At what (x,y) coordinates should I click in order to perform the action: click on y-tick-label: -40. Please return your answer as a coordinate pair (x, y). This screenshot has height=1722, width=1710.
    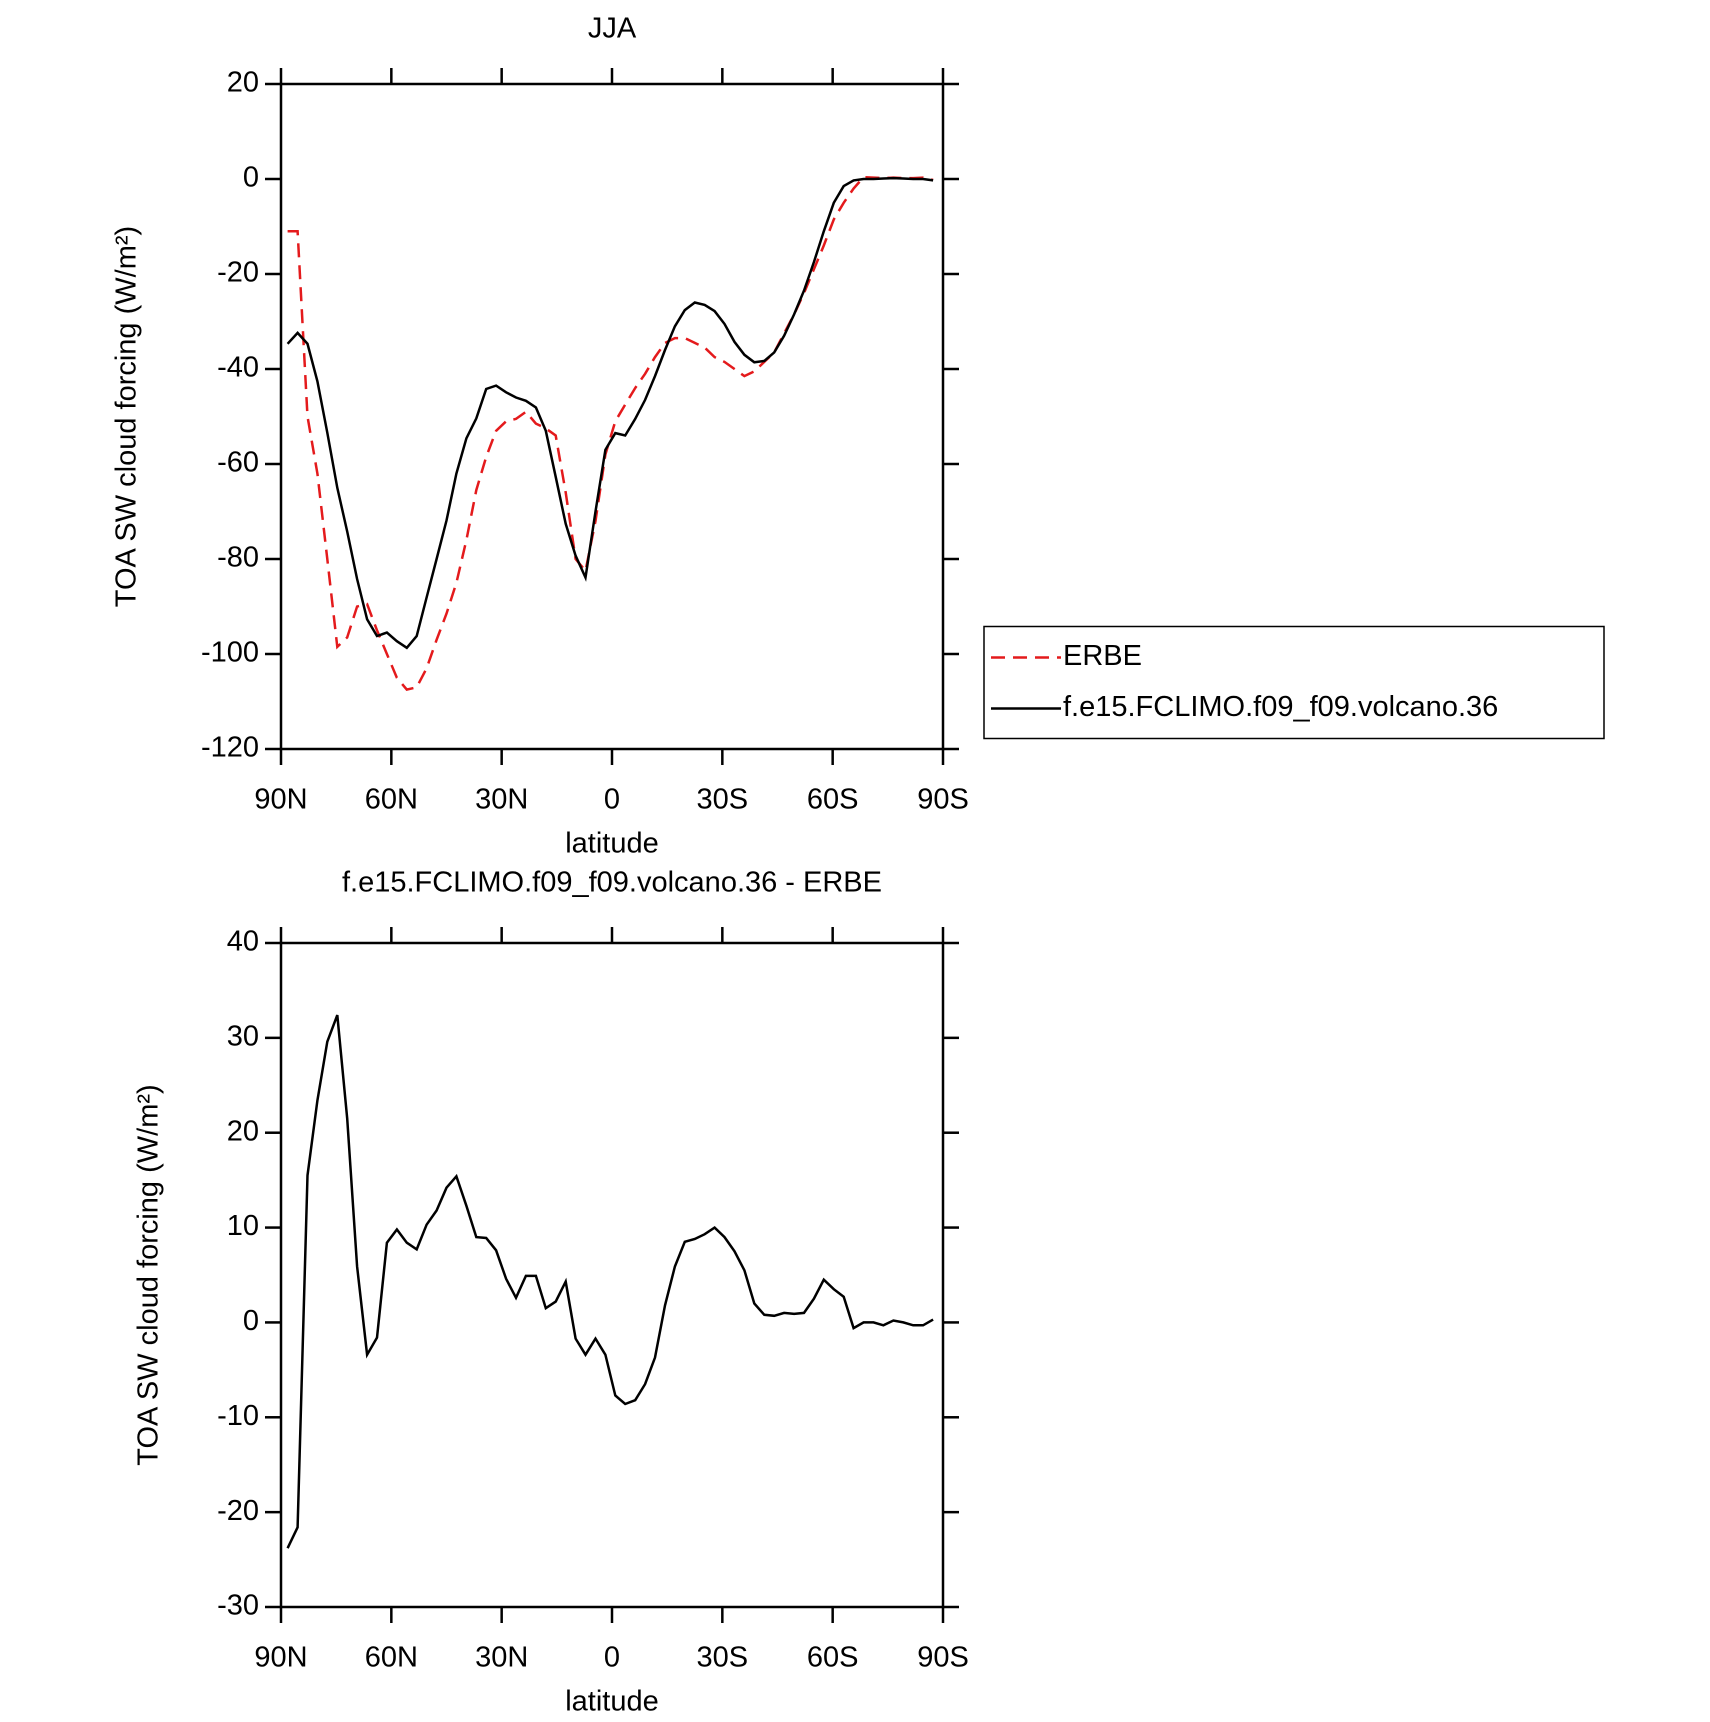
    Looking at the image, I should click on (238, 368).